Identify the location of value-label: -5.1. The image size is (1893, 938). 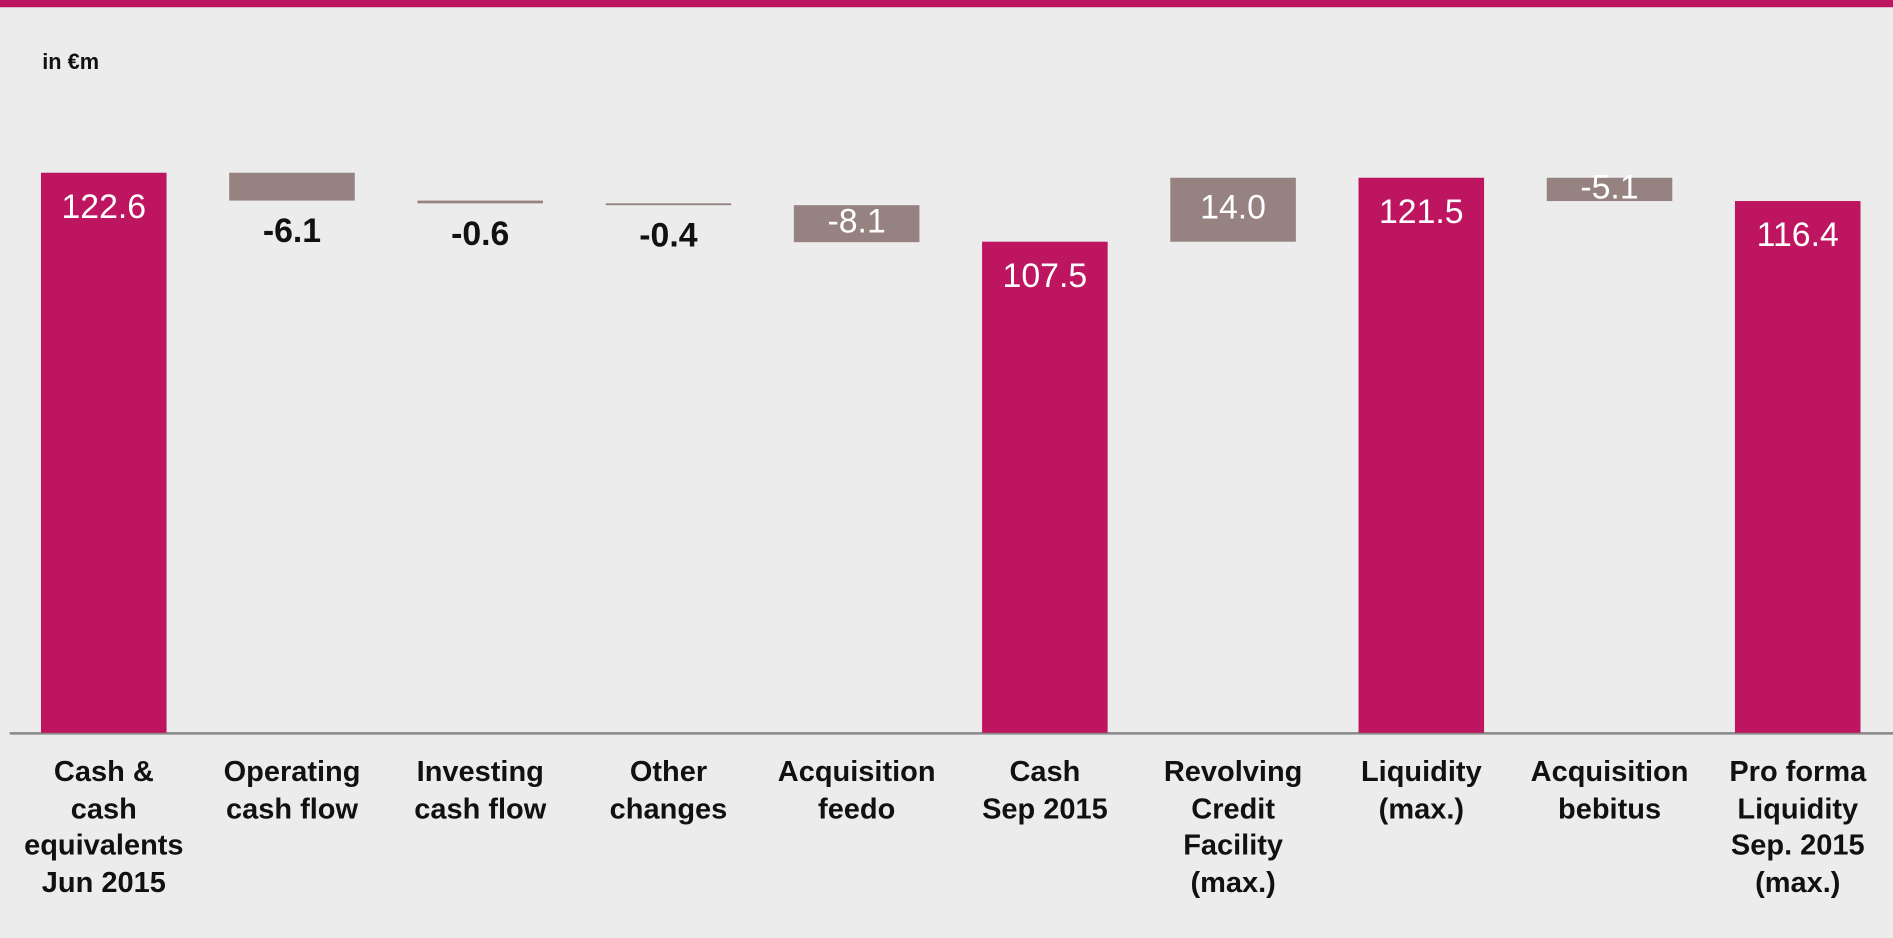
(1609, 187).